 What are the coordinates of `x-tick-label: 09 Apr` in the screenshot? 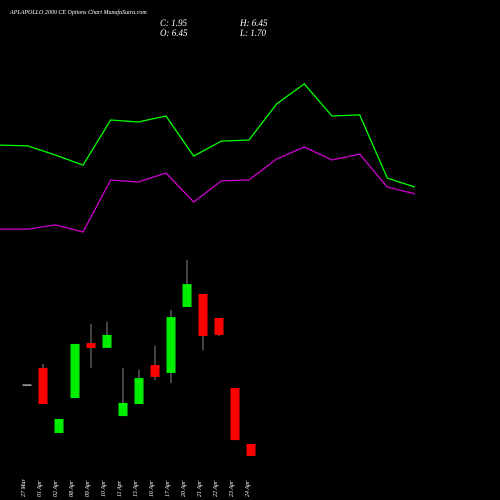 It's located at (88, 488).